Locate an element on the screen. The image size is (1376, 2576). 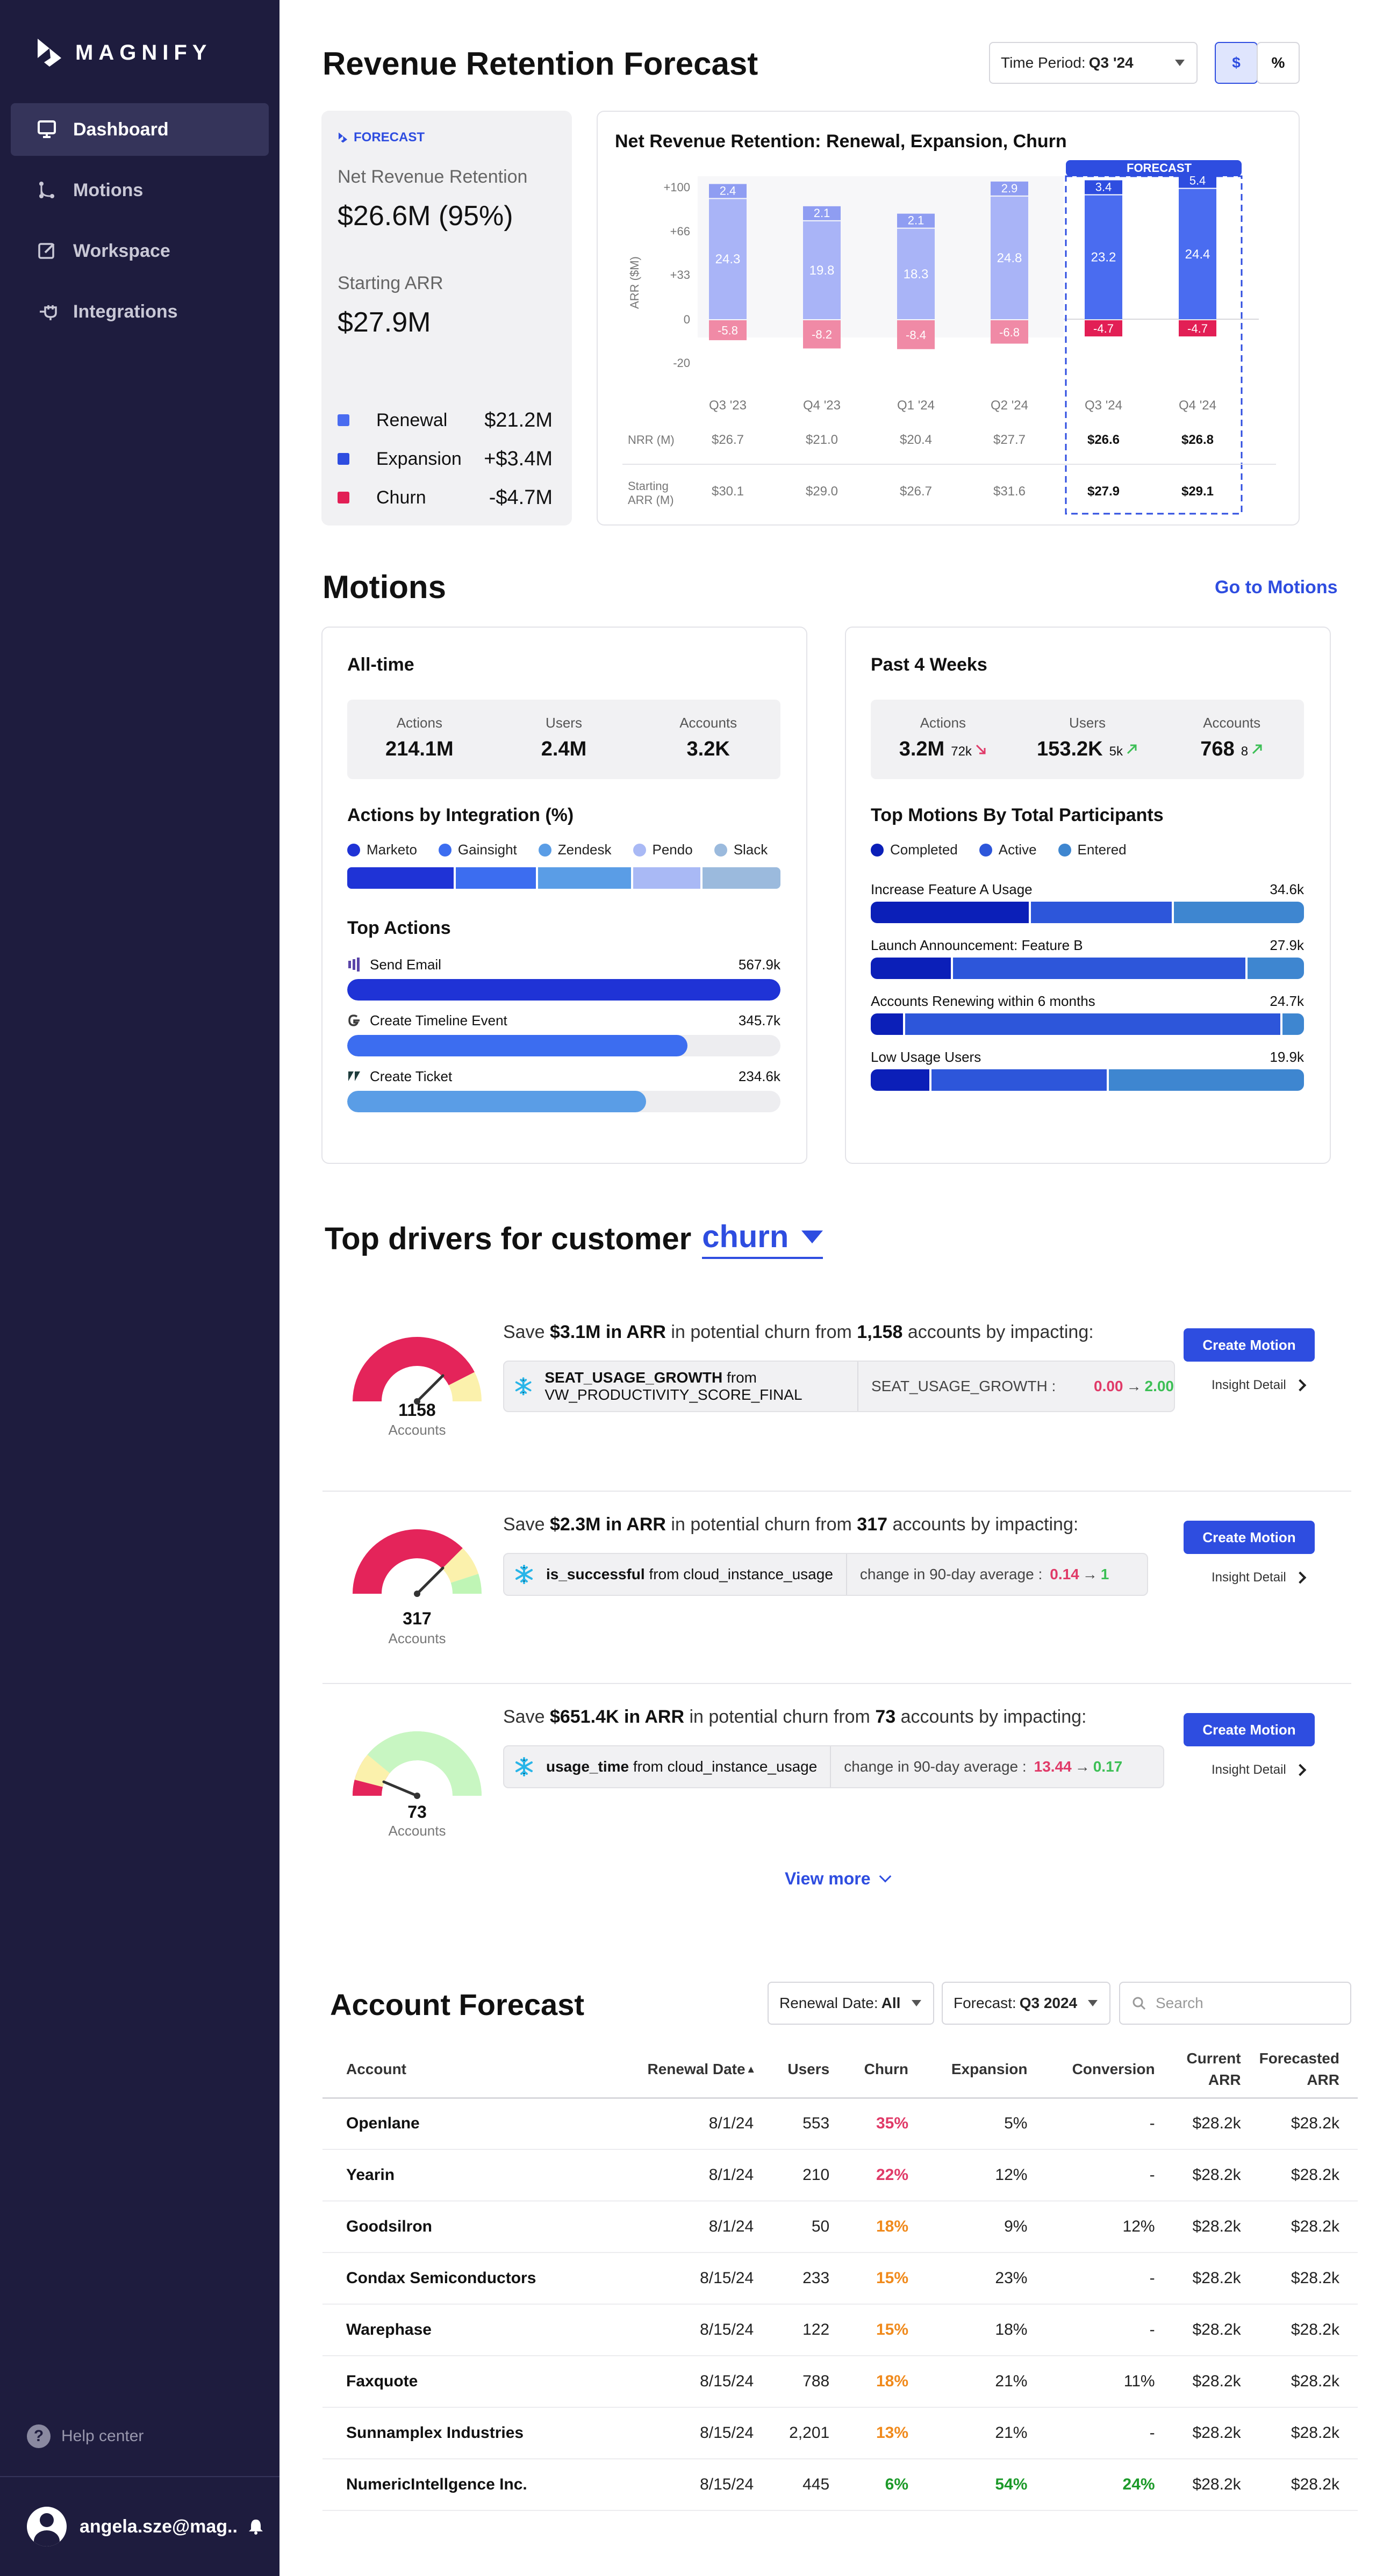
renewal-date-value: All is located at coordinates (891, 2003).